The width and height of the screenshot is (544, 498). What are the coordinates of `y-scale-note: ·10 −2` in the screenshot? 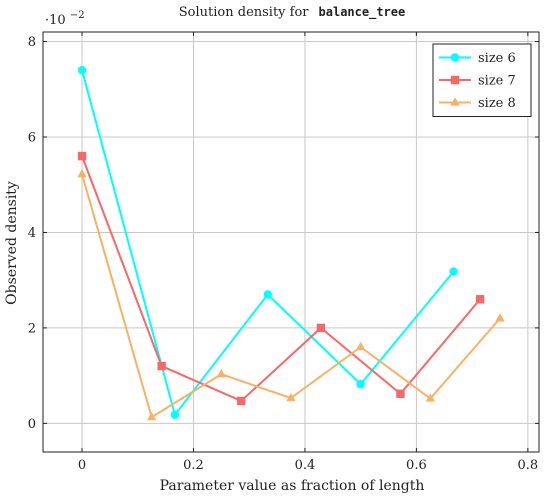 It's located at (65, 19).